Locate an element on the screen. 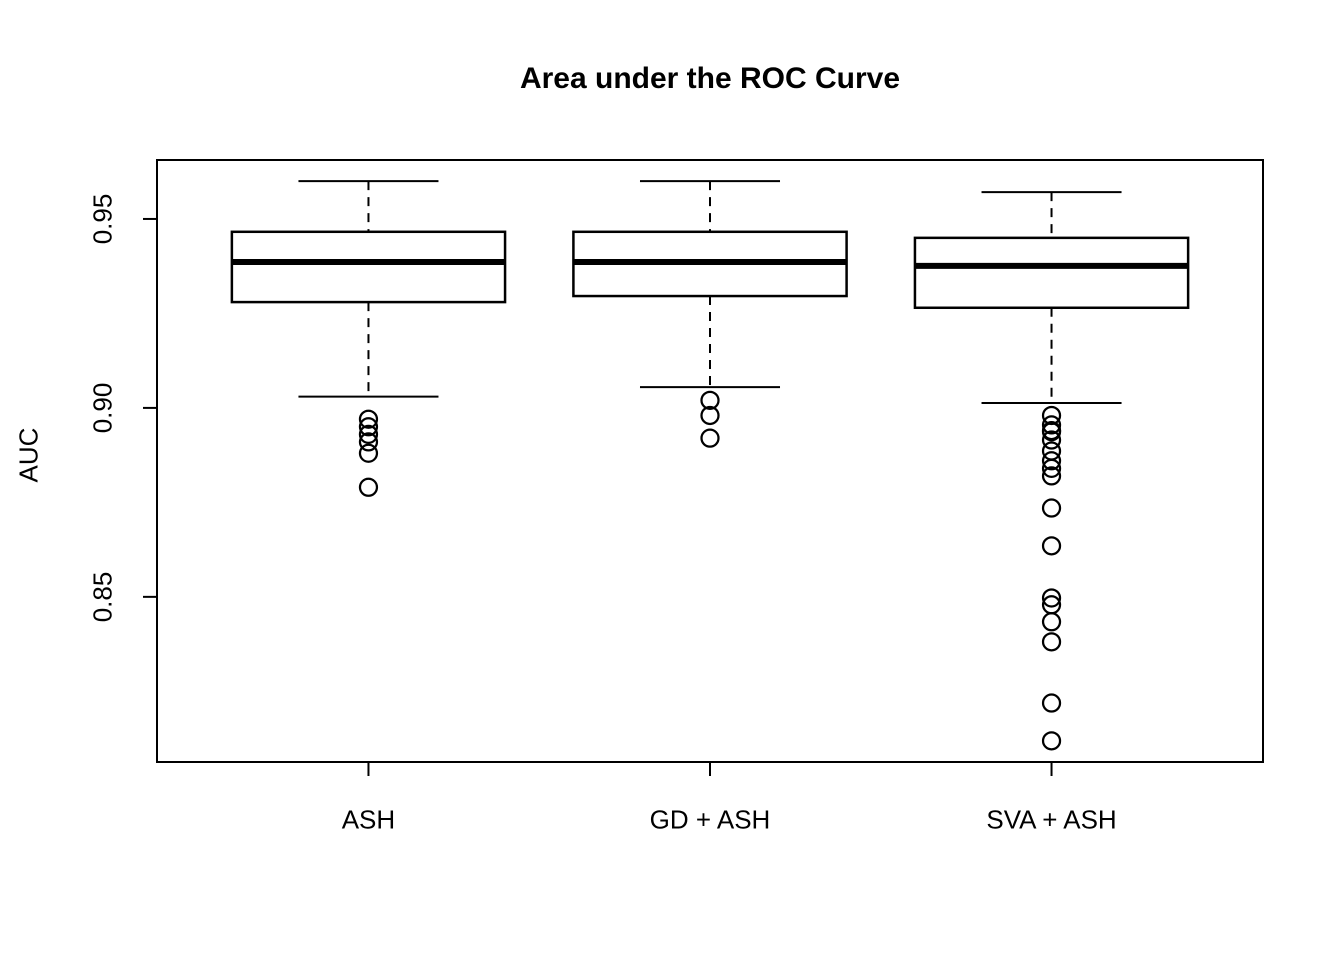 This screenshot has height=960, width=1344. x-category-label: ASH is located at coordinates (368, 819).